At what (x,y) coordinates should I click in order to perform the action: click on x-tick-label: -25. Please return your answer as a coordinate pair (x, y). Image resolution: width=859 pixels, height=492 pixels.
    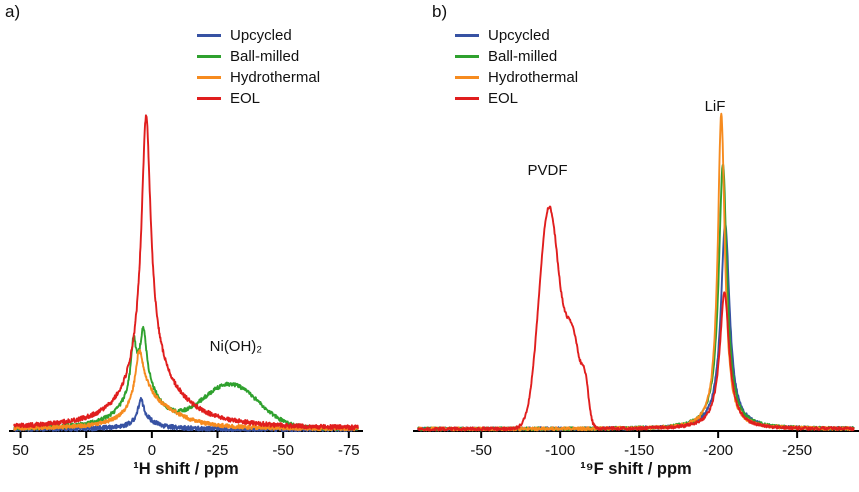
    Looking at the image, I should click on (218, 450).